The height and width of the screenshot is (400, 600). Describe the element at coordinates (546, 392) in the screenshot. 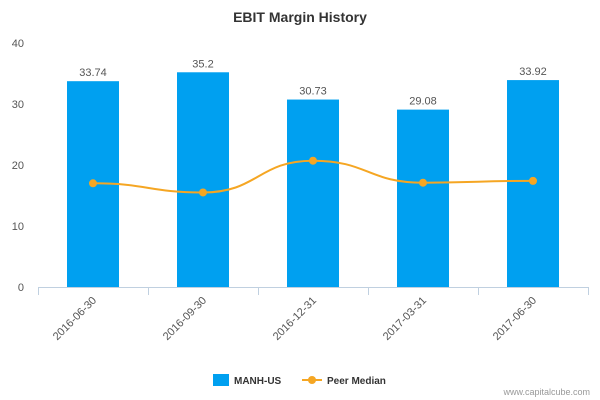

I see `source-credit: www.capitalcube.com` at that location.